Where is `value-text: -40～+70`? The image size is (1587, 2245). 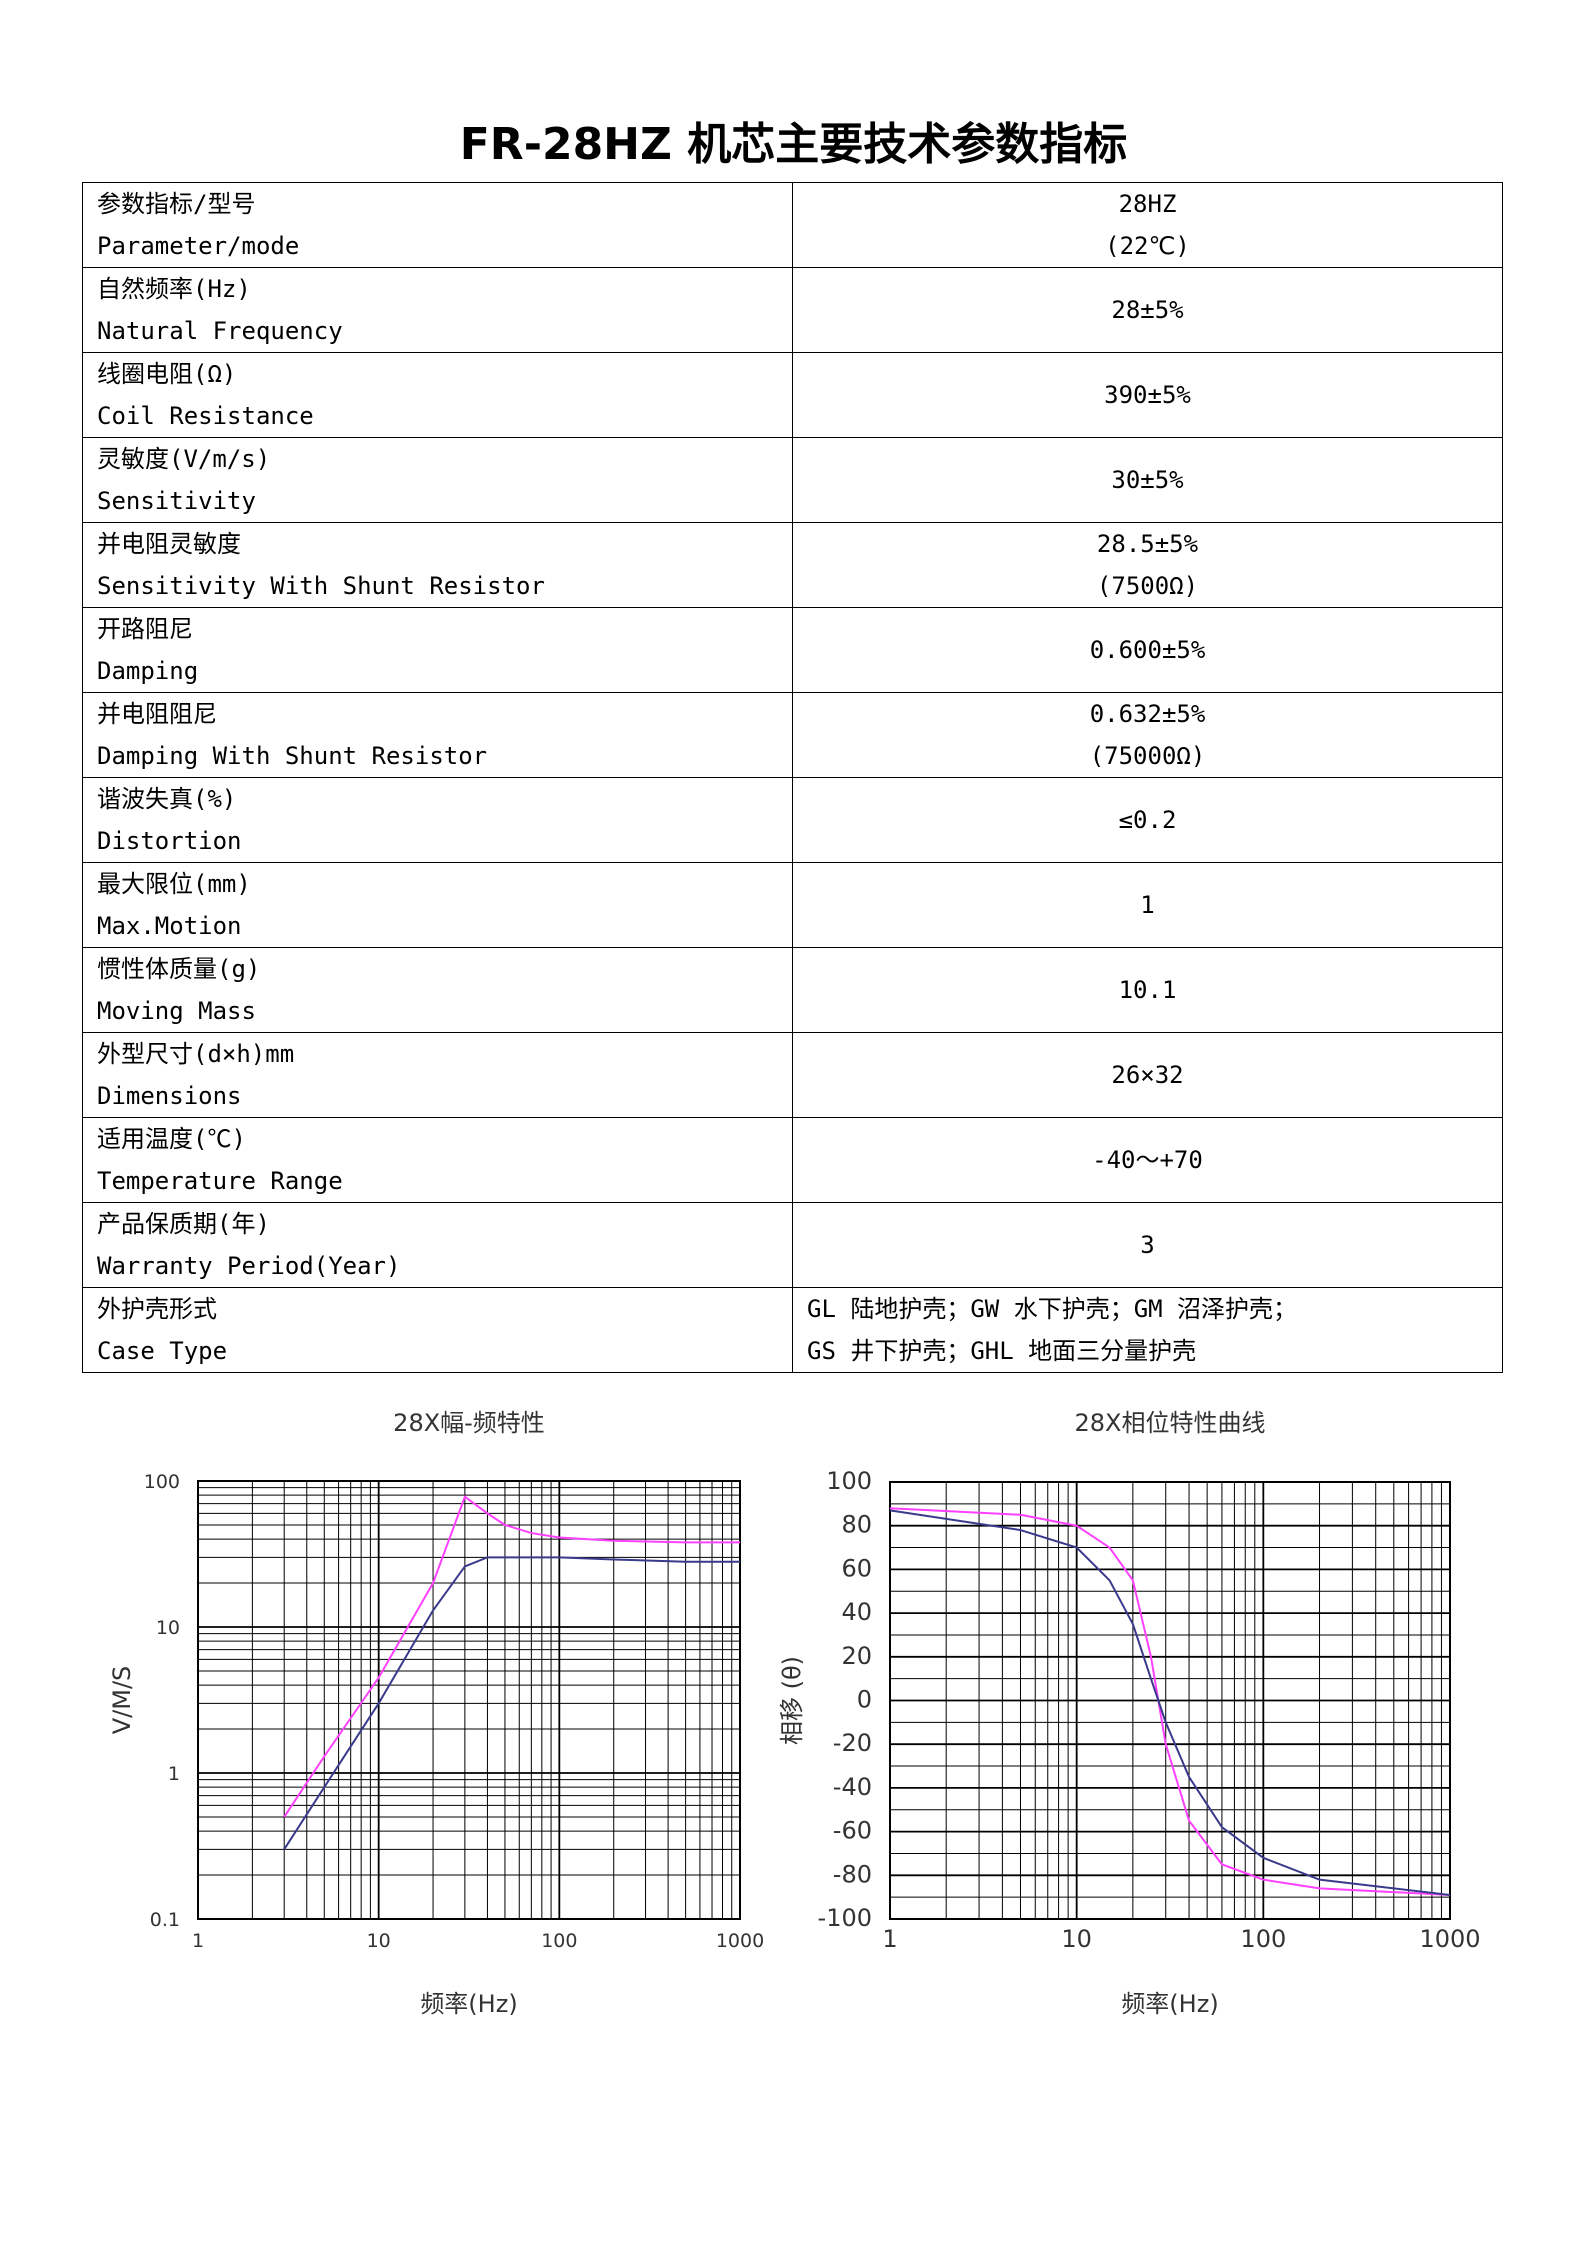 value-text: -40～+70 is located at coordinates (1147, 1160).